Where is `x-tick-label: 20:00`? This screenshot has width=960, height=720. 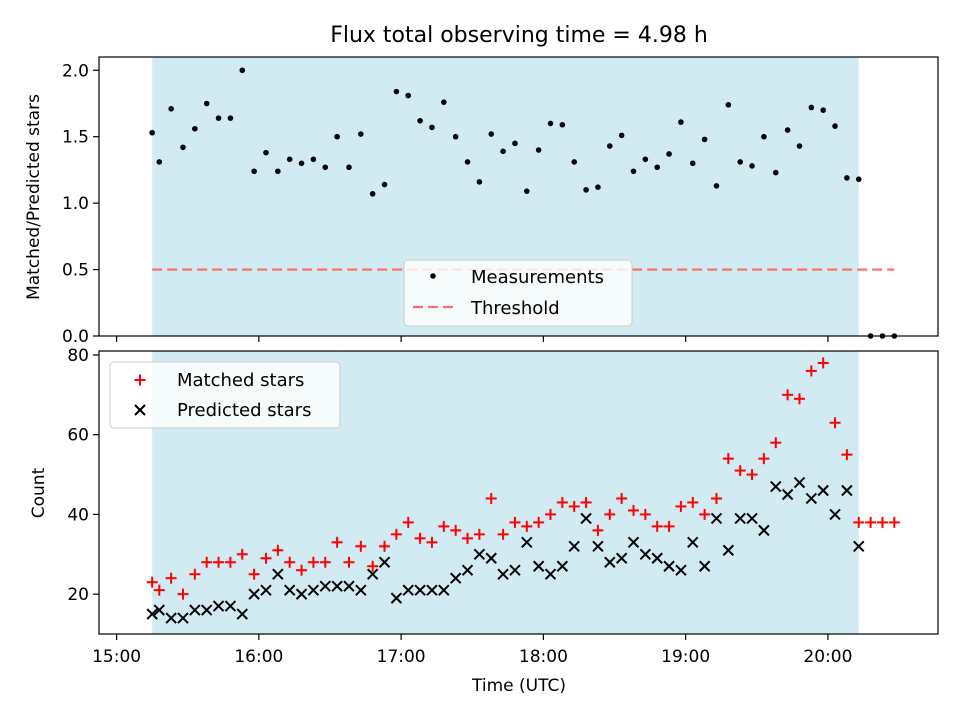 x-tick-label: 20:00 is located at coordinates (827, 657).